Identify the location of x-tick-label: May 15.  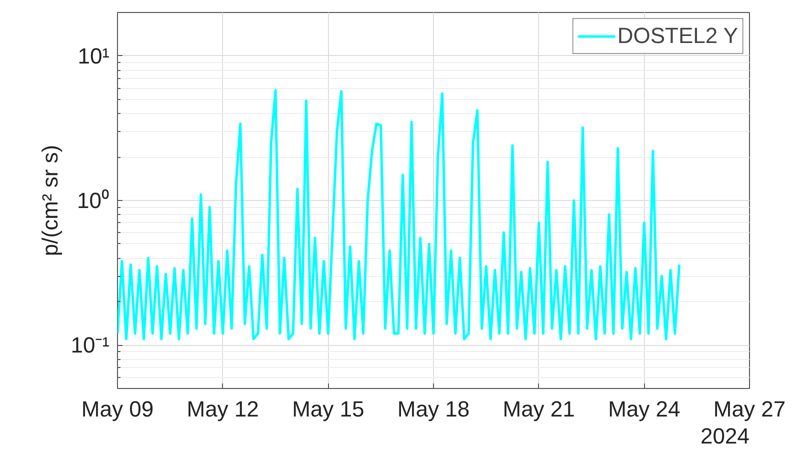
(328, 409).